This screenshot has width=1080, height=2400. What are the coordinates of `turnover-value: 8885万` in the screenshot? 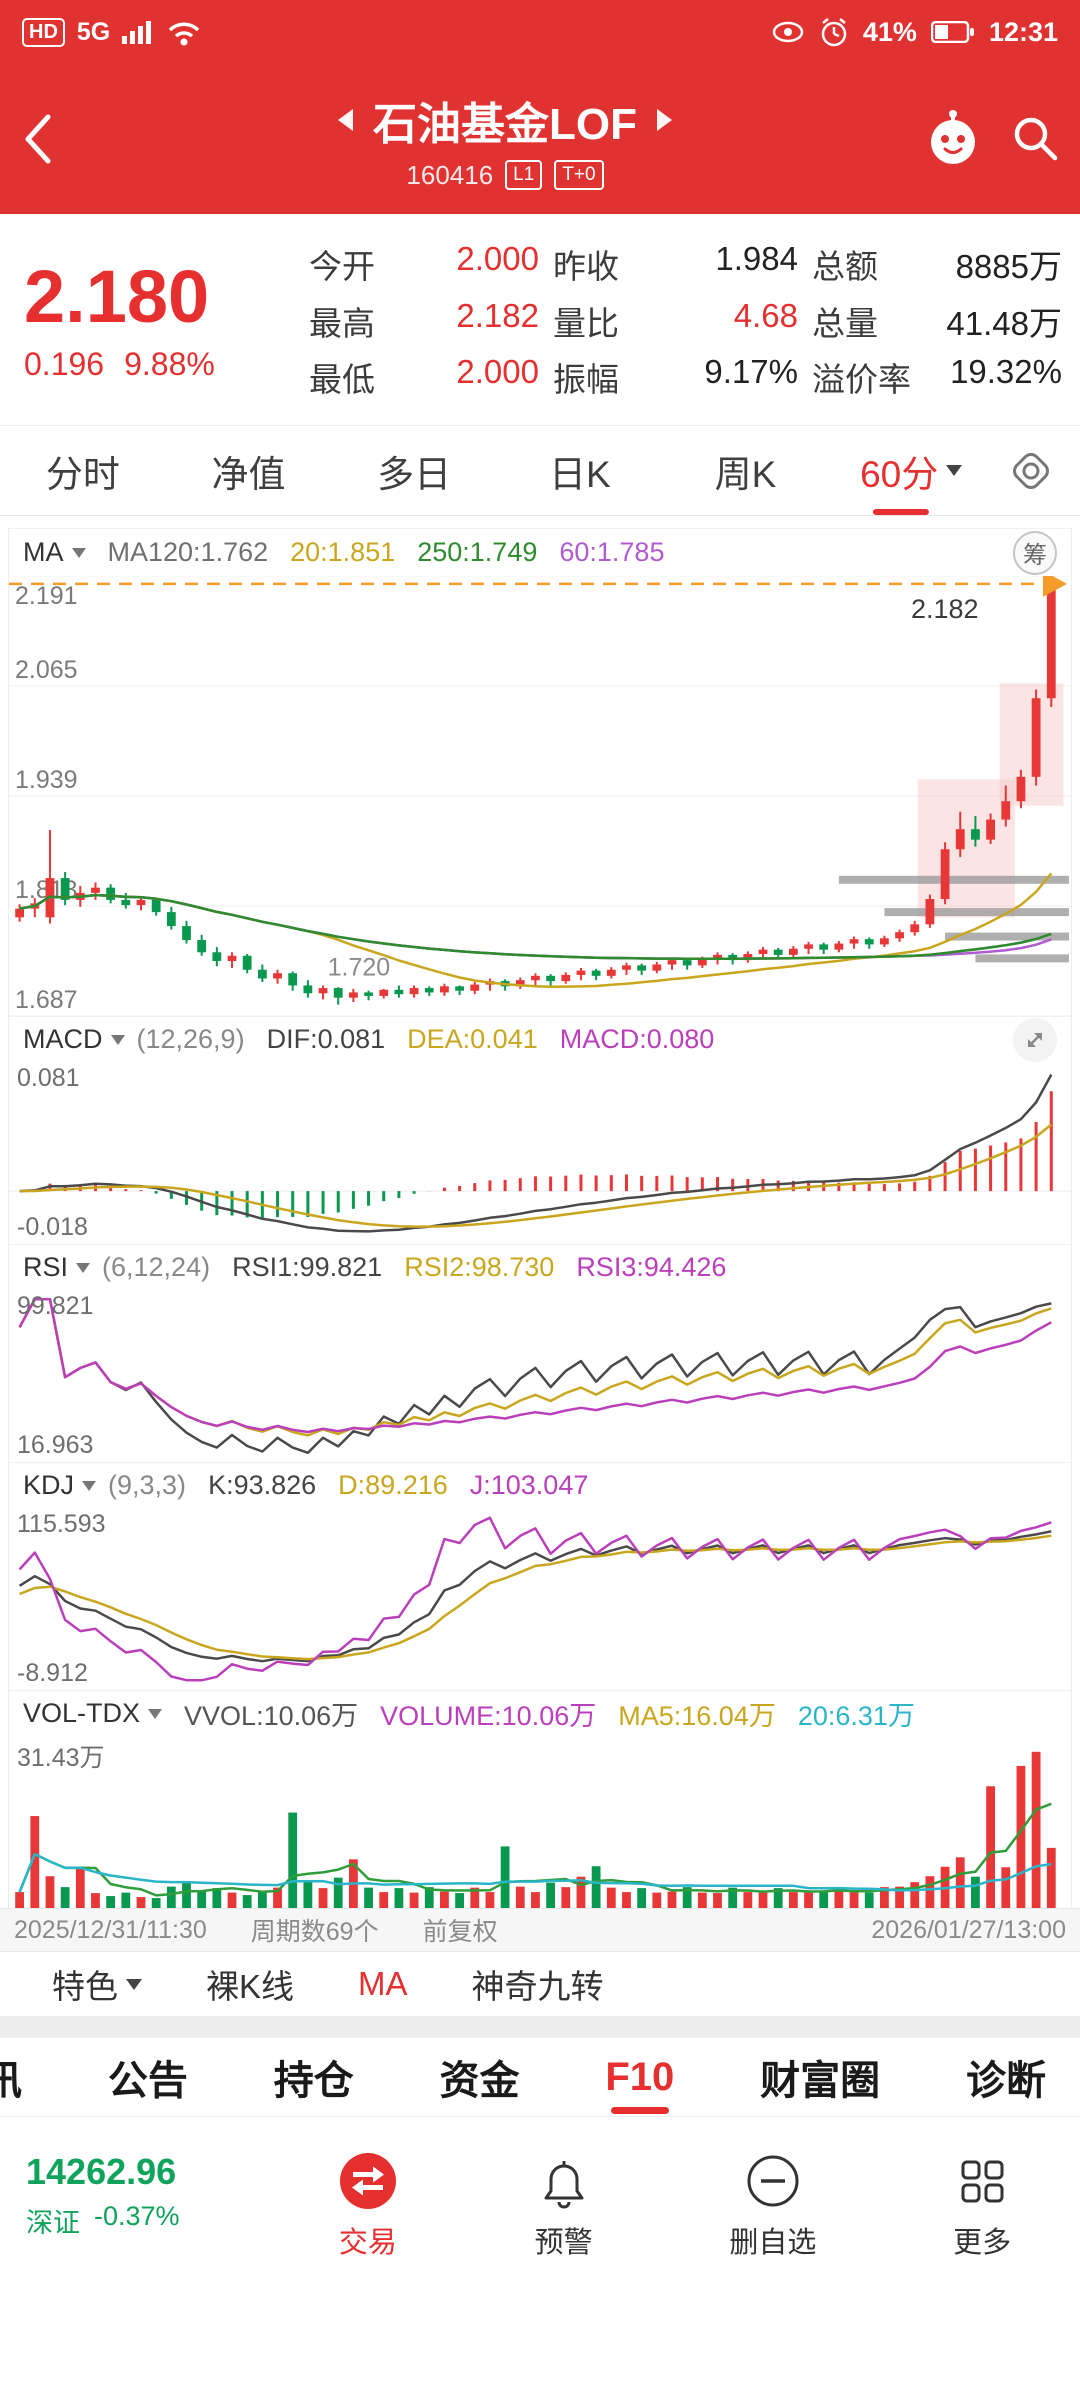 It's located at (1008, 266).